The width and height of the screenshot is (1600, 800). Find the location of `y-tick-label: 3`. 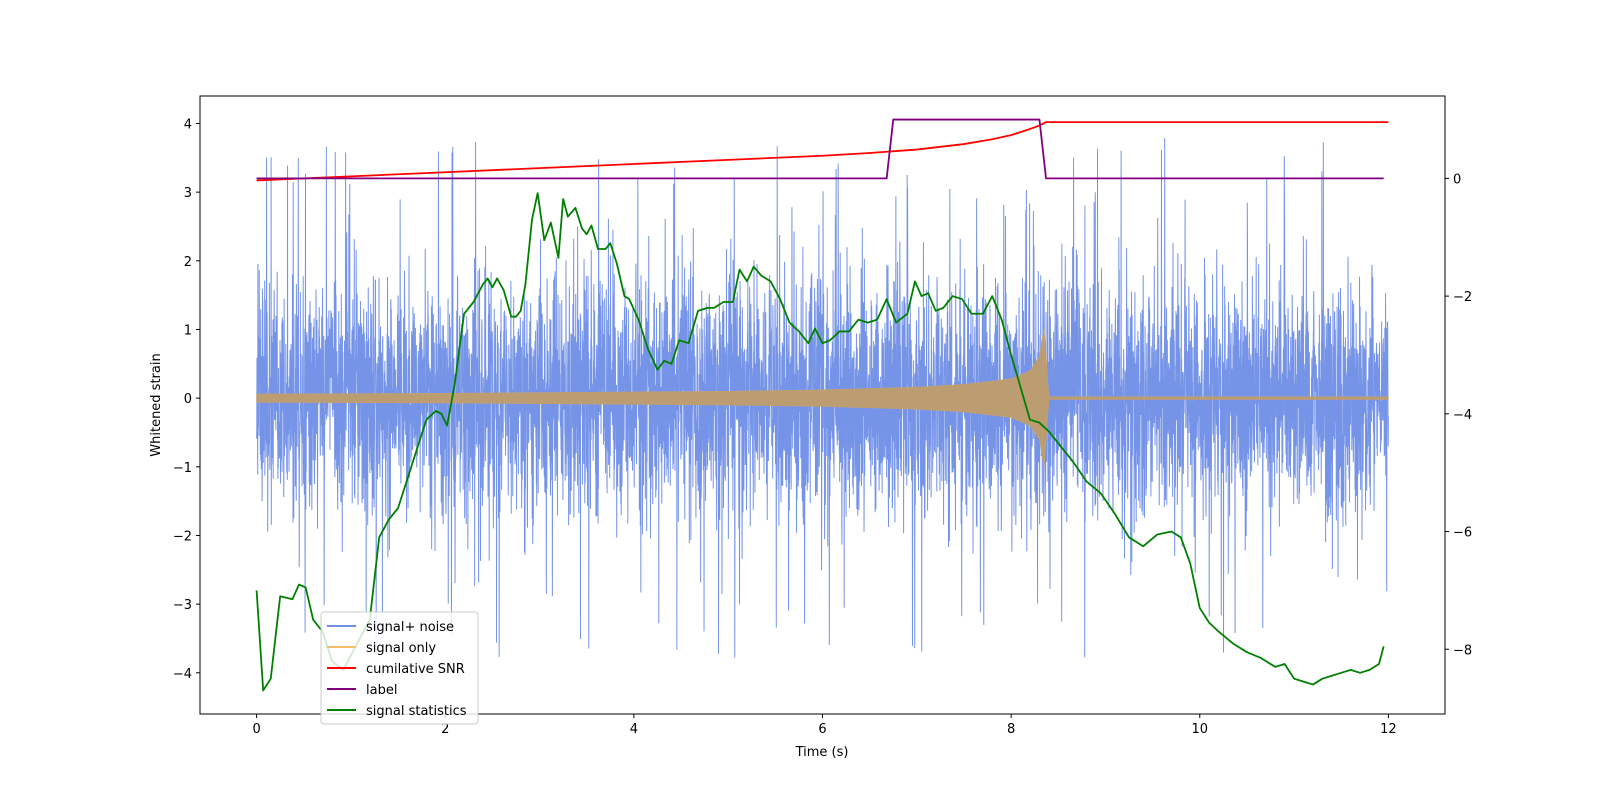

y-tick-label: 3 is located at coordinates (188, 193).